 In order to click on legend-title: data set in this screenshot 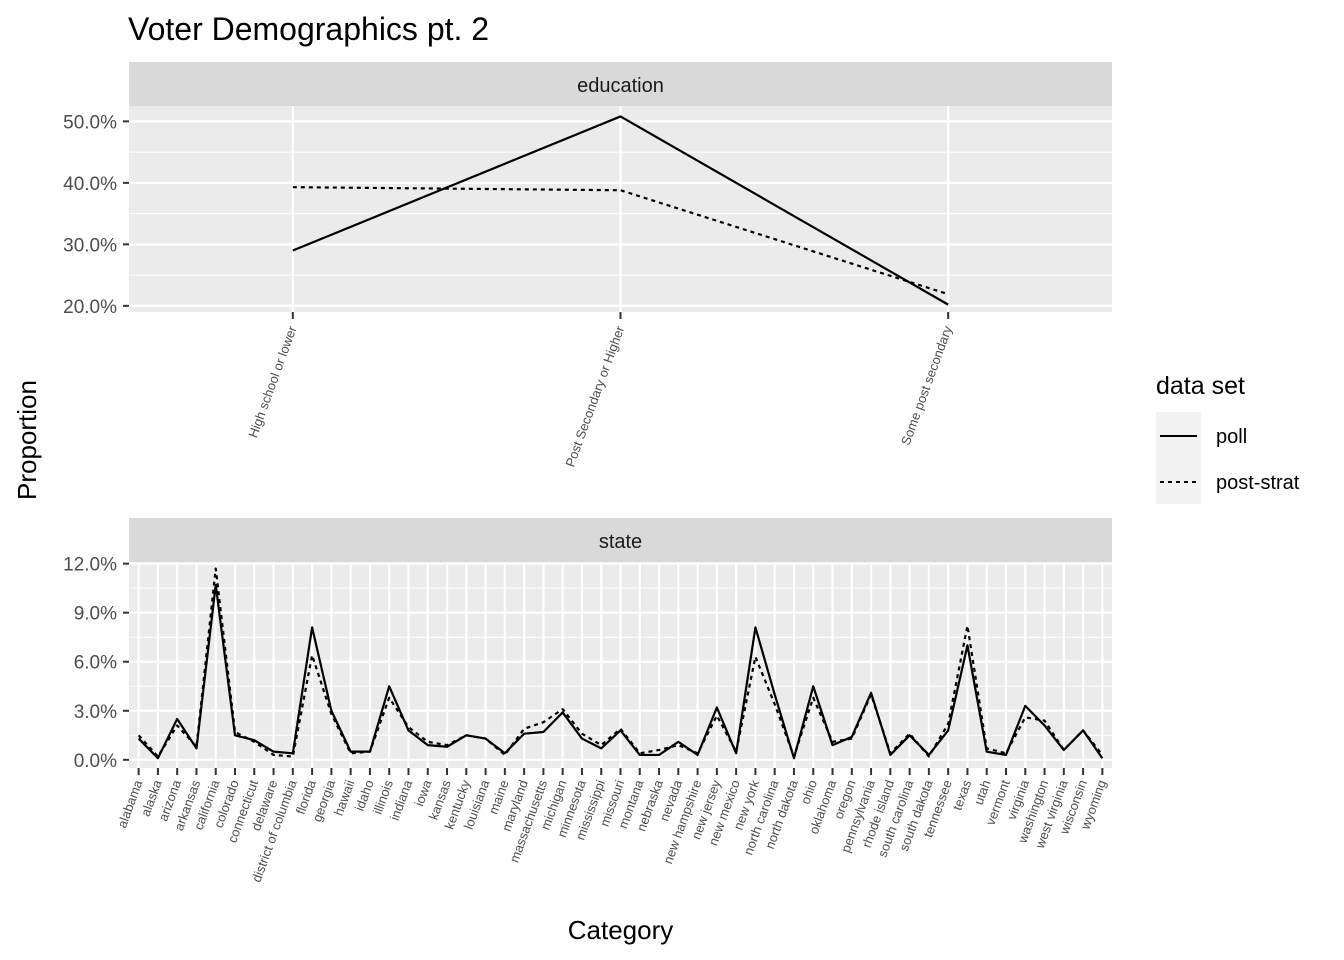, I will do `click(1200, 386)`.